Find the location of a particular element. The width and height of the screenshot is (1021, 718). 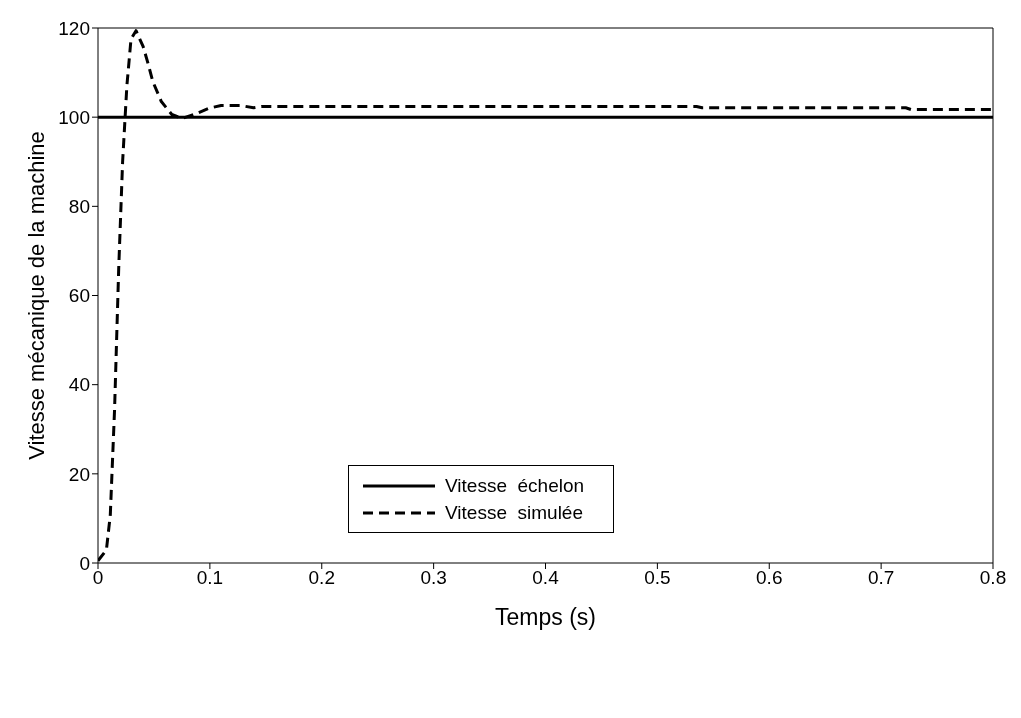

legend-label: Vitesse simulée is located at coordinates (514, 512).